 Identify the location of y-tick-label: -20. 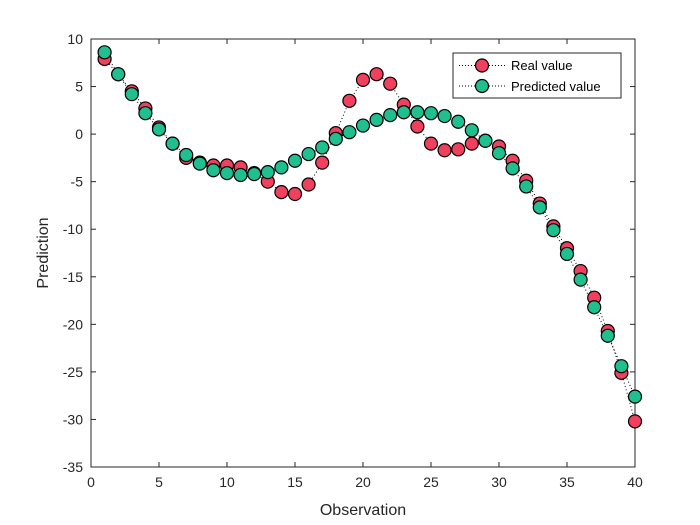
(73, 324).